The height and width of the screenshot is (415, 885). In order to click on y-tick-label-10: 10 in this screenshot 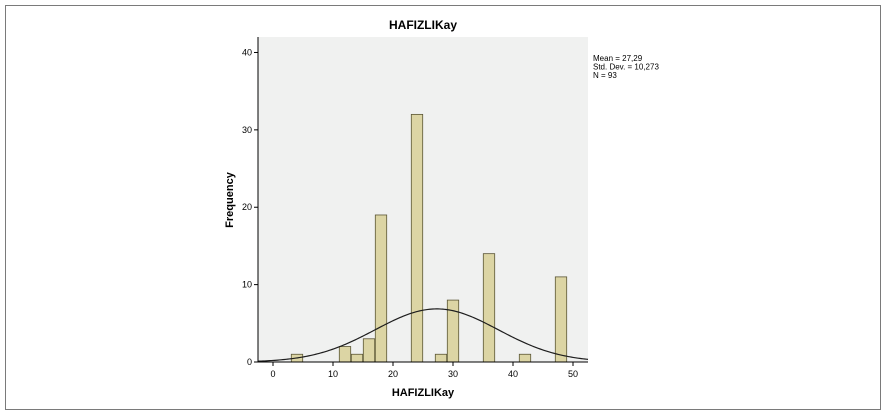, I will do `click(247, 285)`.